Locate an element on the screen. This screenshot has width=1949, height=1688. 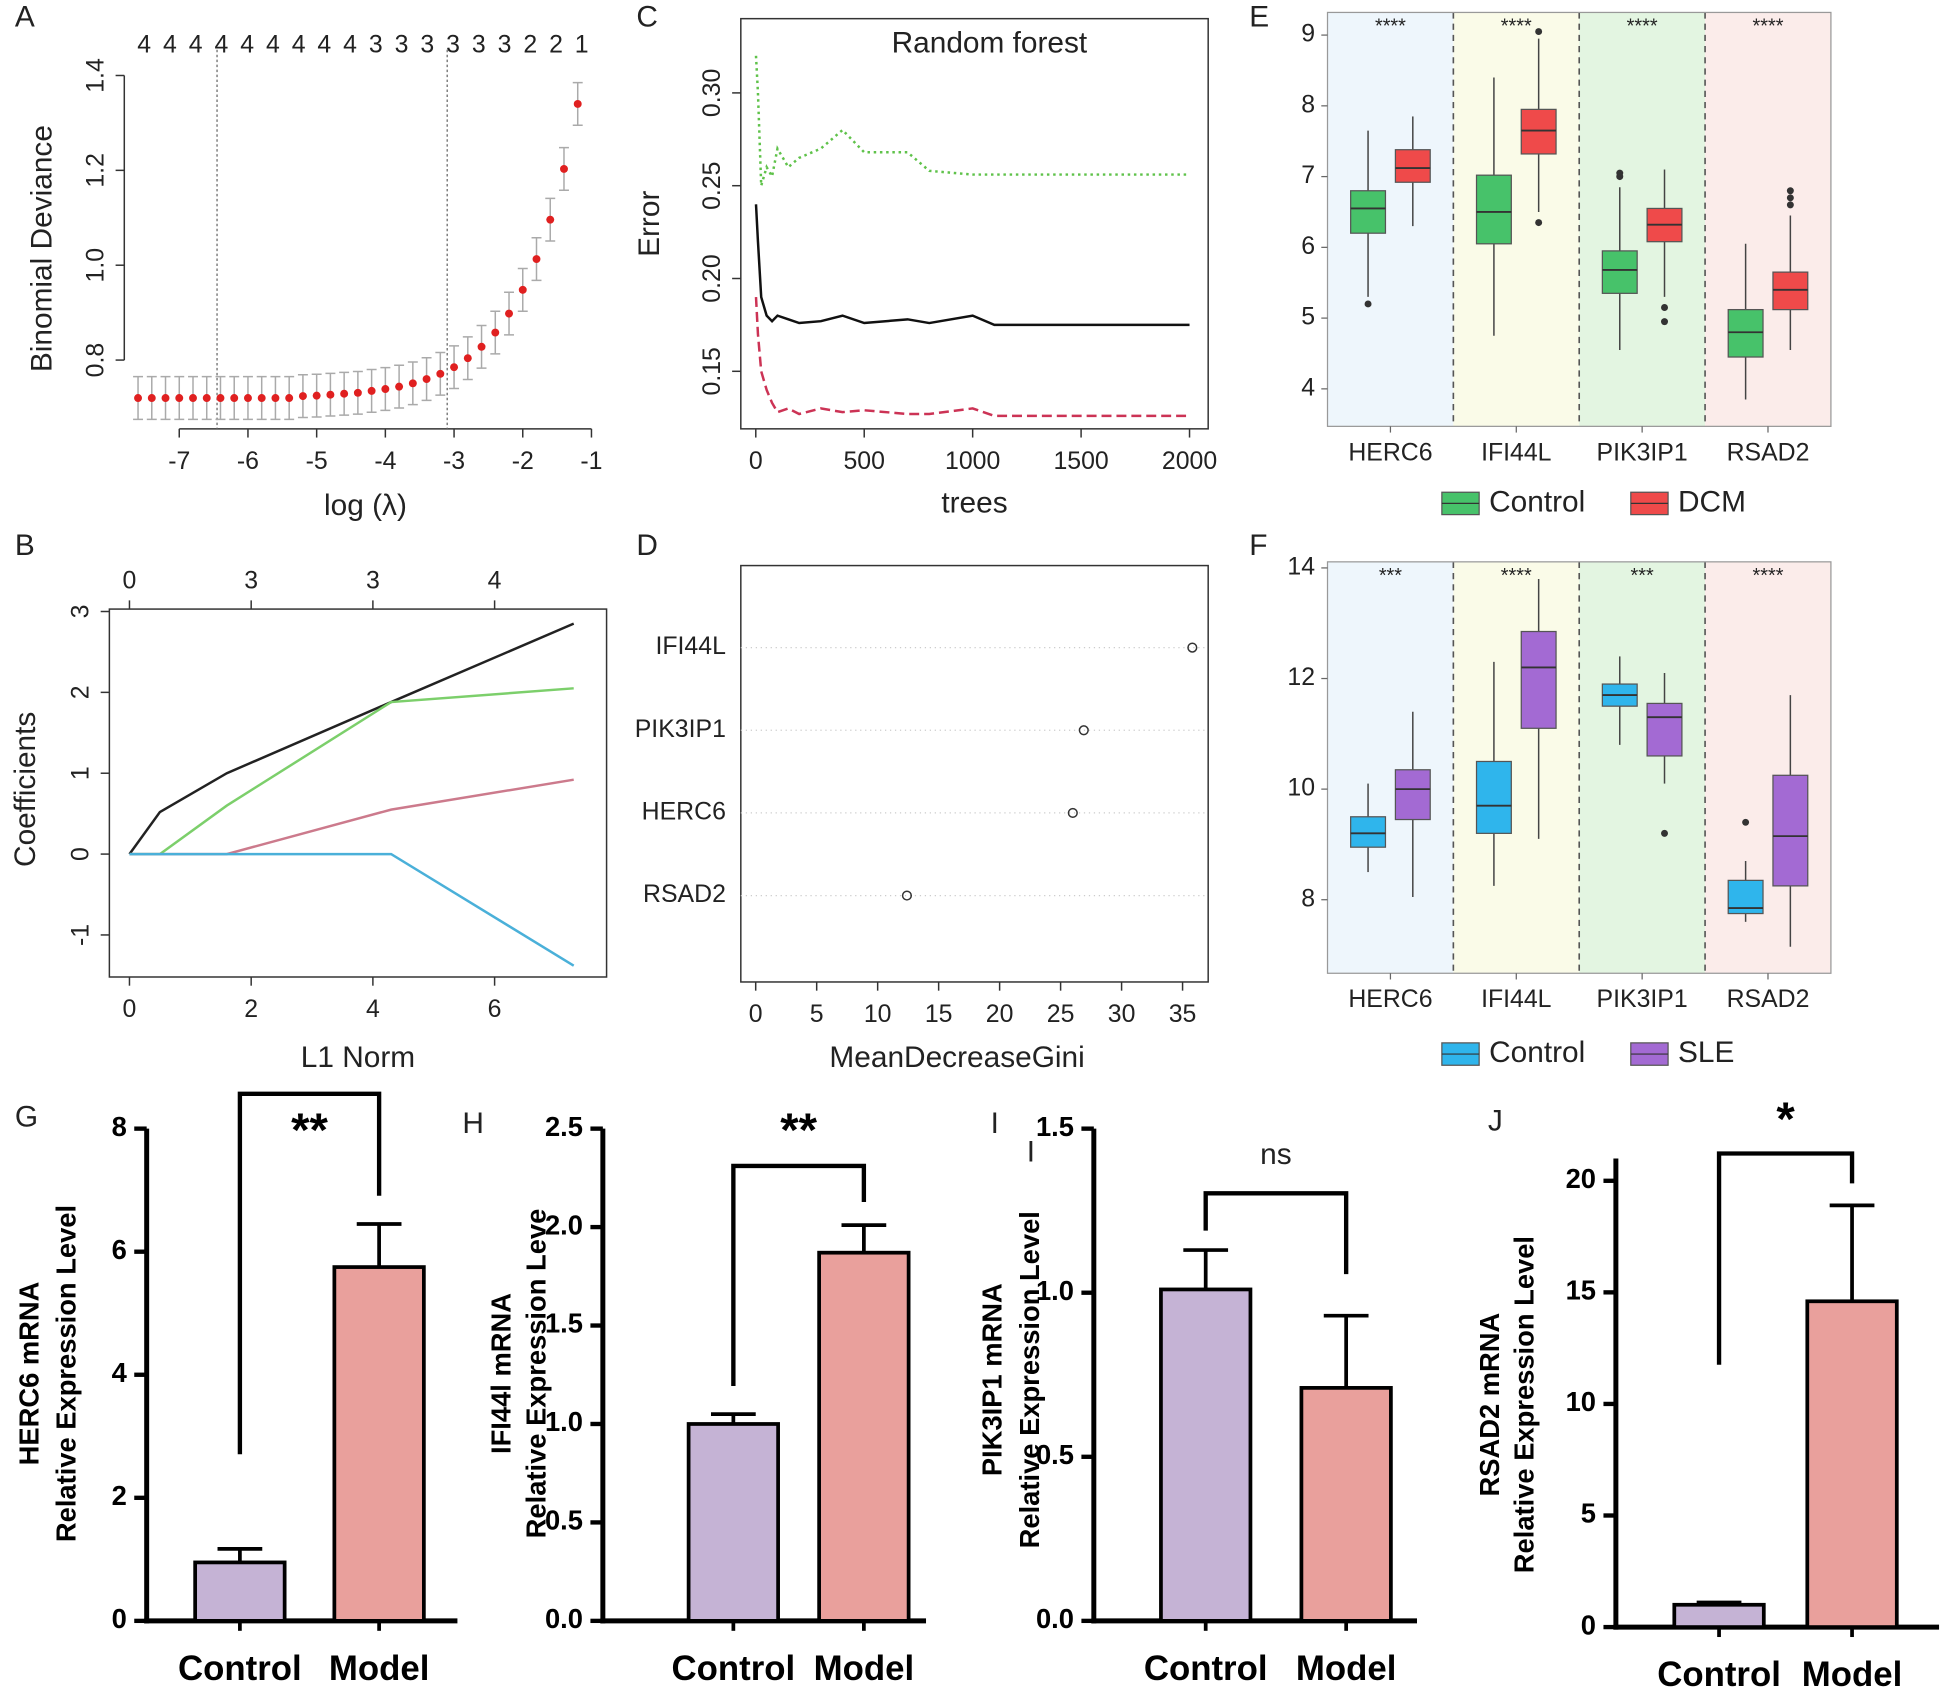
x-tick-label: 2000 is located at coordinates (1189, 461).